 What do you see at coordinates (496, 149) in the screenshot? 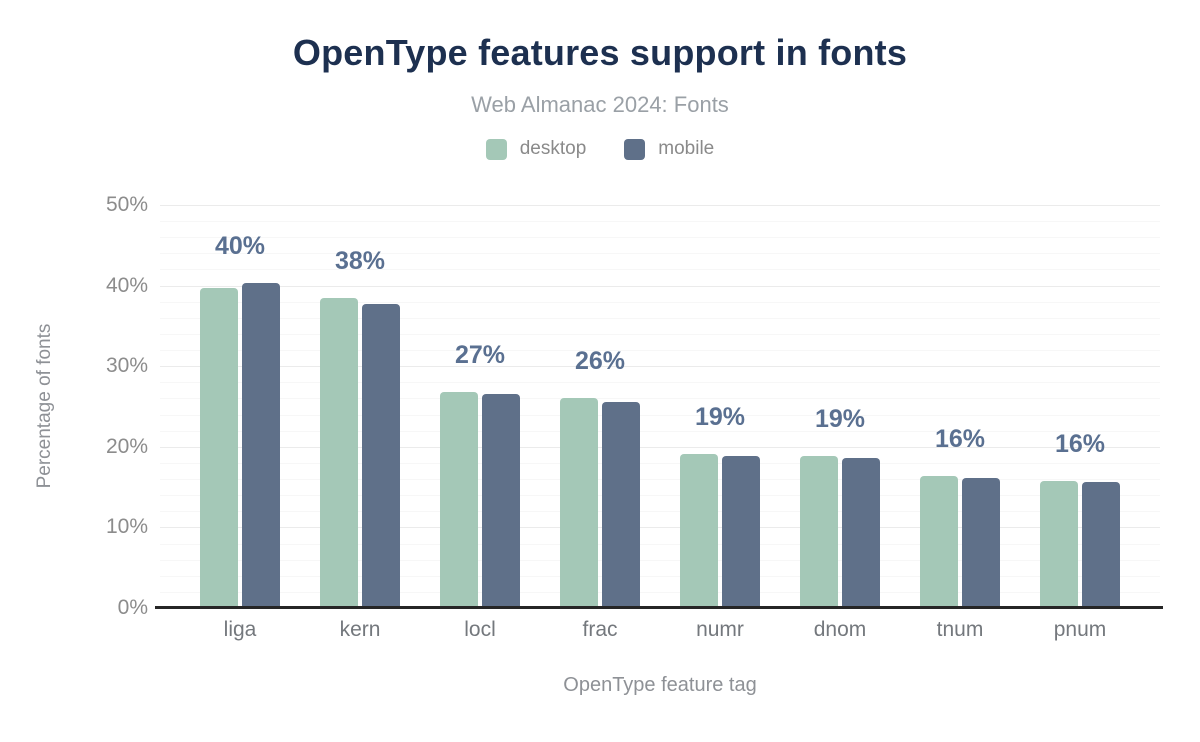
I see `legend-swatch-desktop` at bounding box center [496, 149].